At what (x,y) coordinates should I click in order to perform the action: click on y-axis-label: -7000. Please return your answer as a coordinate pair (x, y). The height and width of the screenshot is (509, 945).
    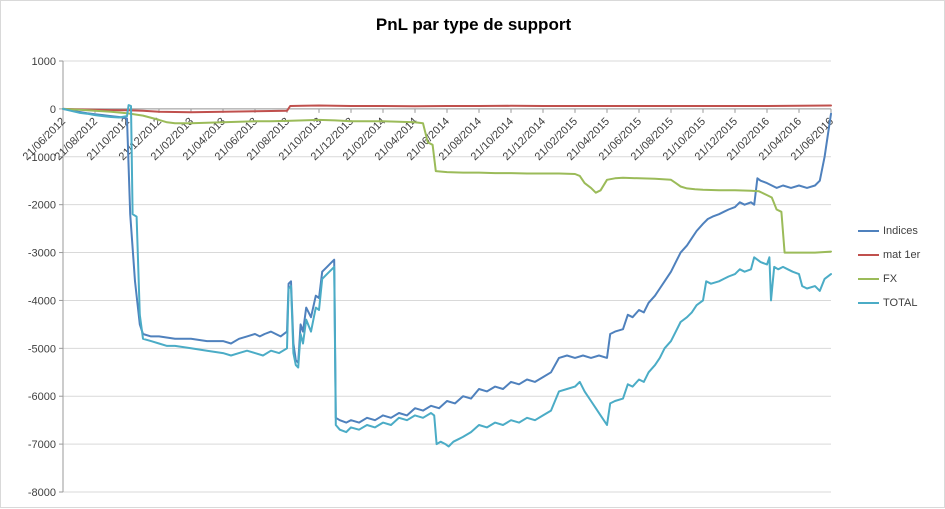
    Looking at the image, I should click on (42, 445).